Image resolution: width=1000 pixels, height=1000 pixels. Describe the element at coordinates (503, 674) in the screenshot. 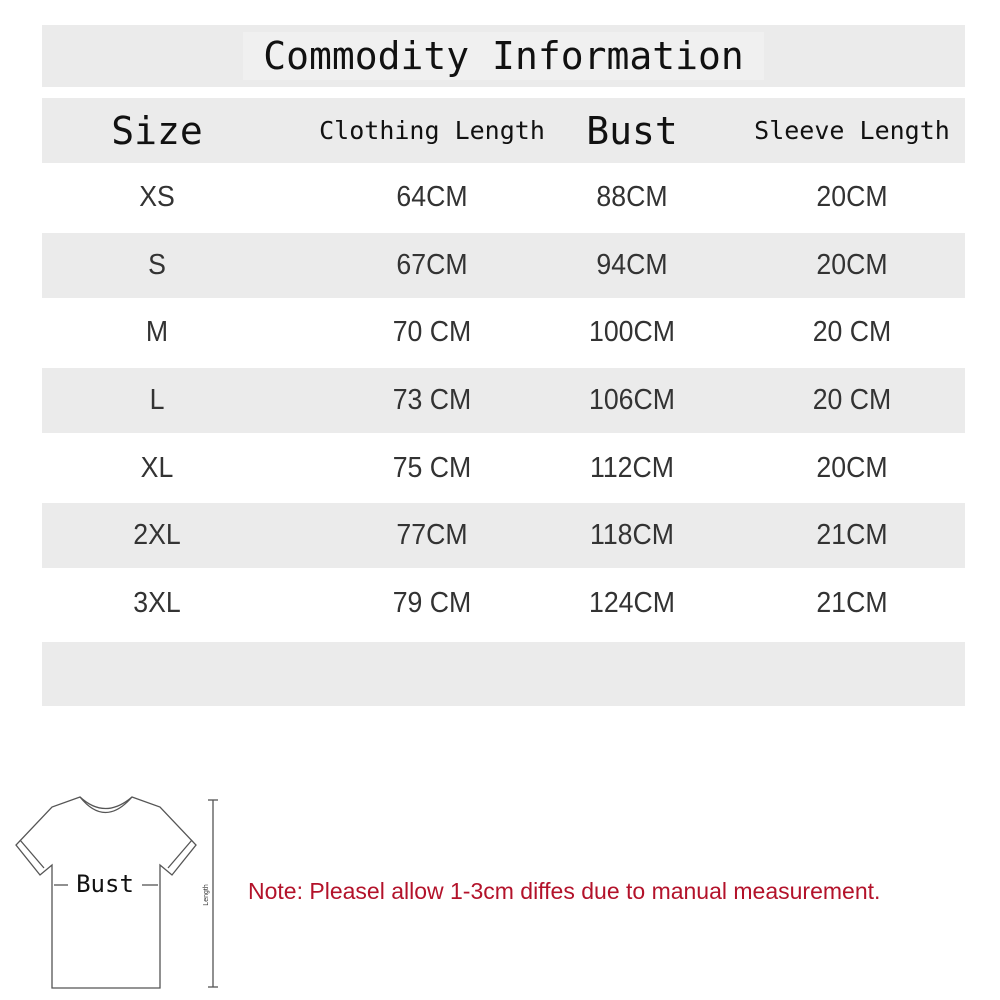

I see `empty-row` at that location.